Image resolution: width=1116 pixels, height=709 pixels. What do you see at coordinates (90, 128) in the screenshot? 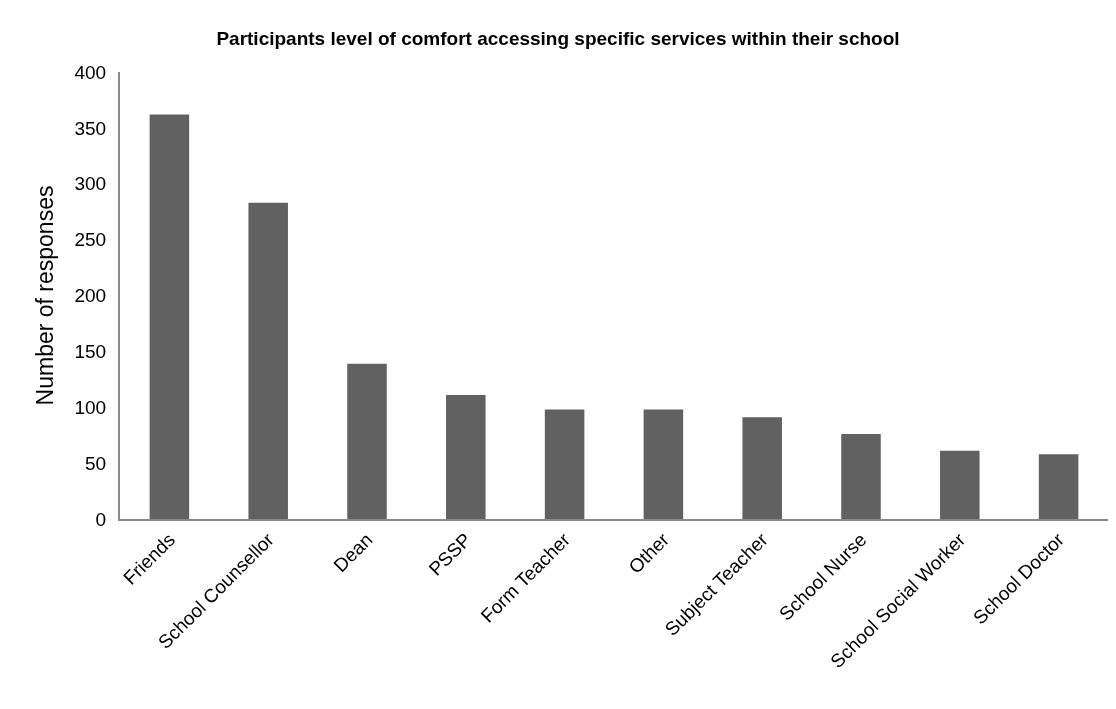
I see `y-tick-label: 350` at bounding box center [90, 128].